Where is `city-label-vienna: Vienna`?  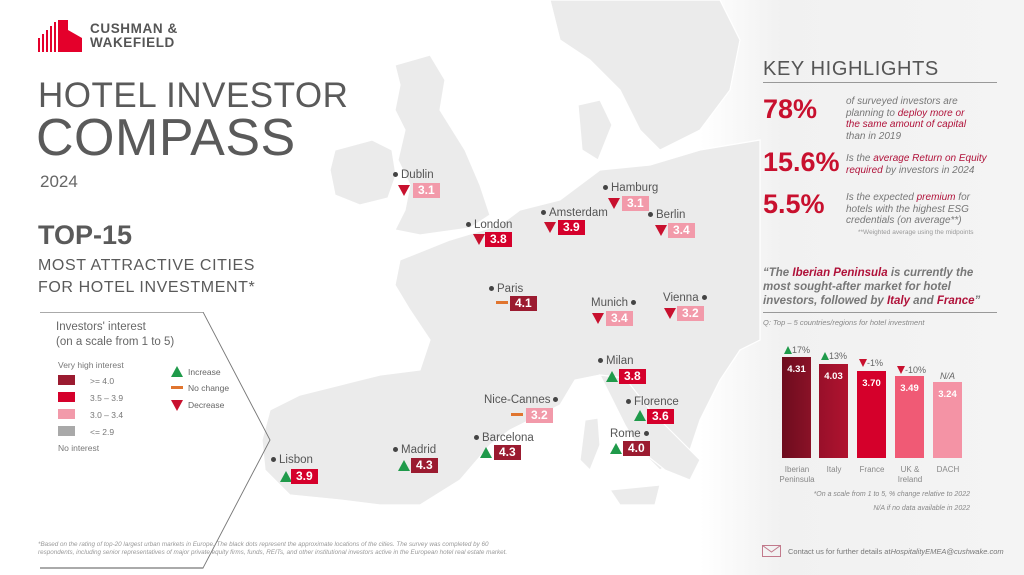 city-label-vienna: Vienna is located at coordinates (686, 298).